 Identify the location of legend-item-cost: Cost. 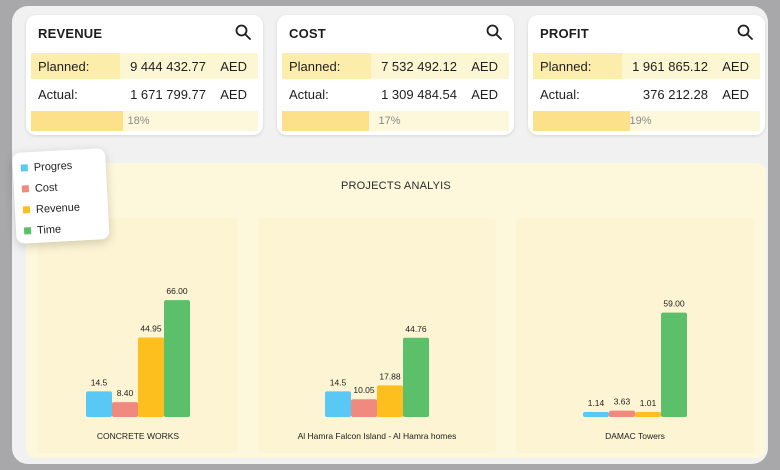
(39, 188).